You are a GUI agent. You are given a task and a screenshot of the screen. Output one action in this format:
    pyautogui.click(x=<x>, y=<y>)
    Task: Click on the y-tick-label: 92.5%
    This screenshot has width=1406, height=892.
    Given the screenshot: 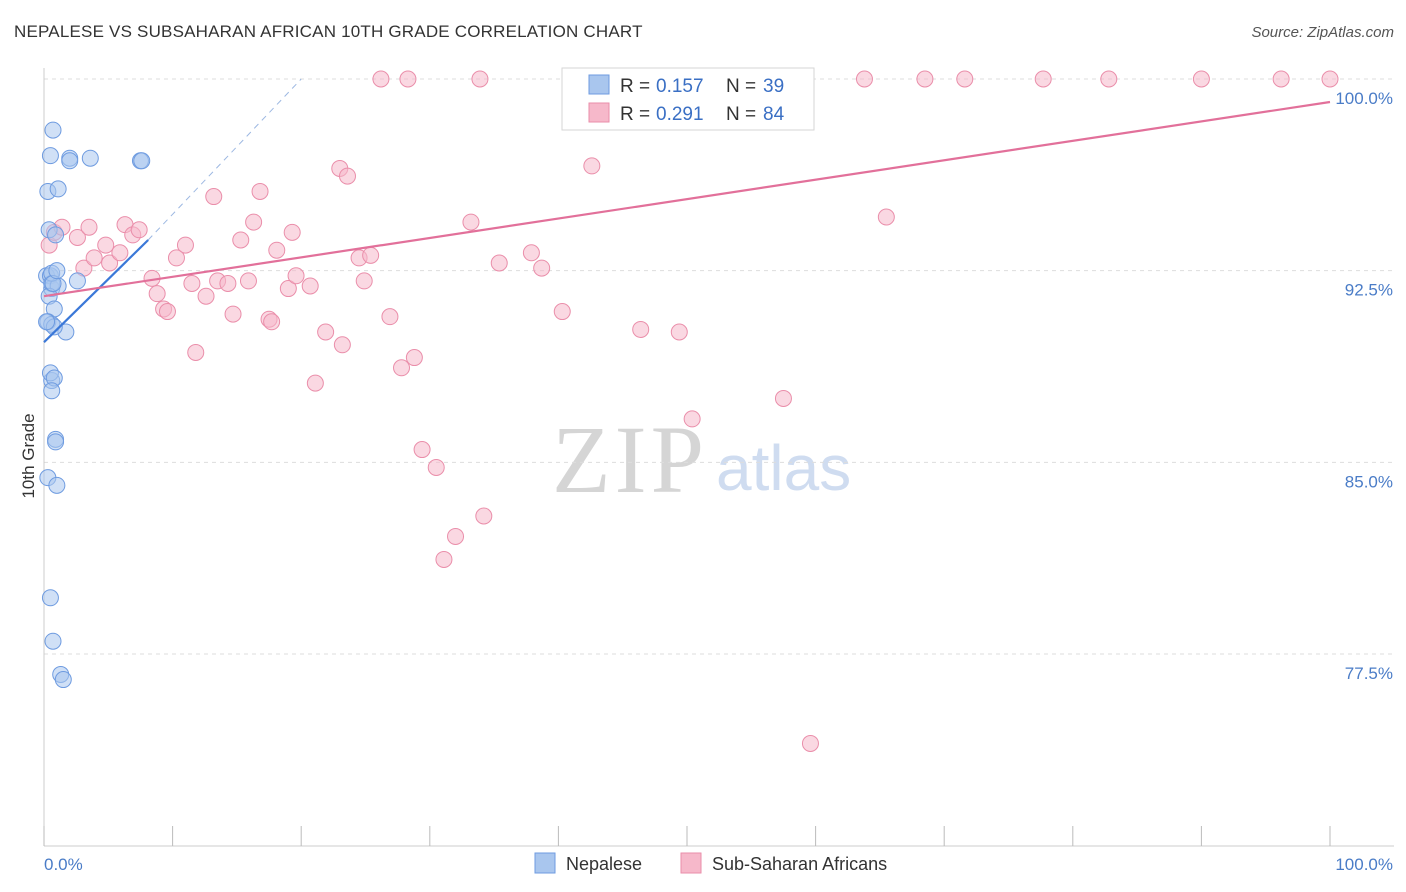 What is the action you would take?
    pyautogui.click(x=1369, y=290)
    